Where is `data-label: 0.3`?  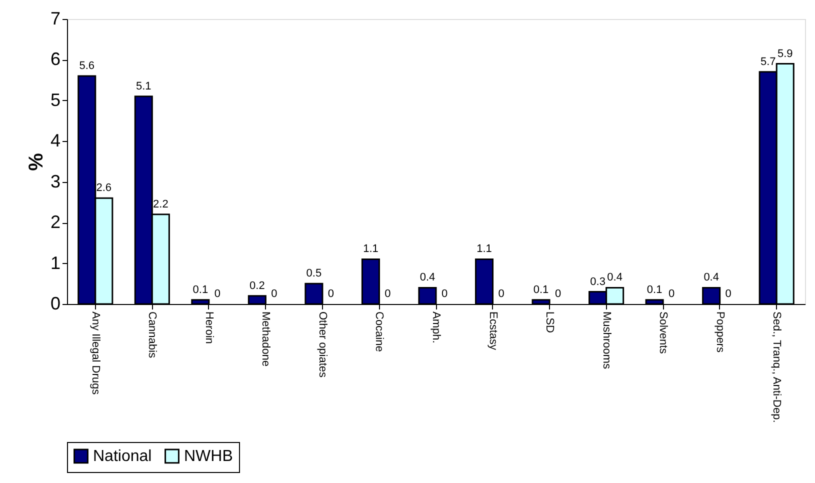
data-label: 0.3 is located at coordinates (598, 282).